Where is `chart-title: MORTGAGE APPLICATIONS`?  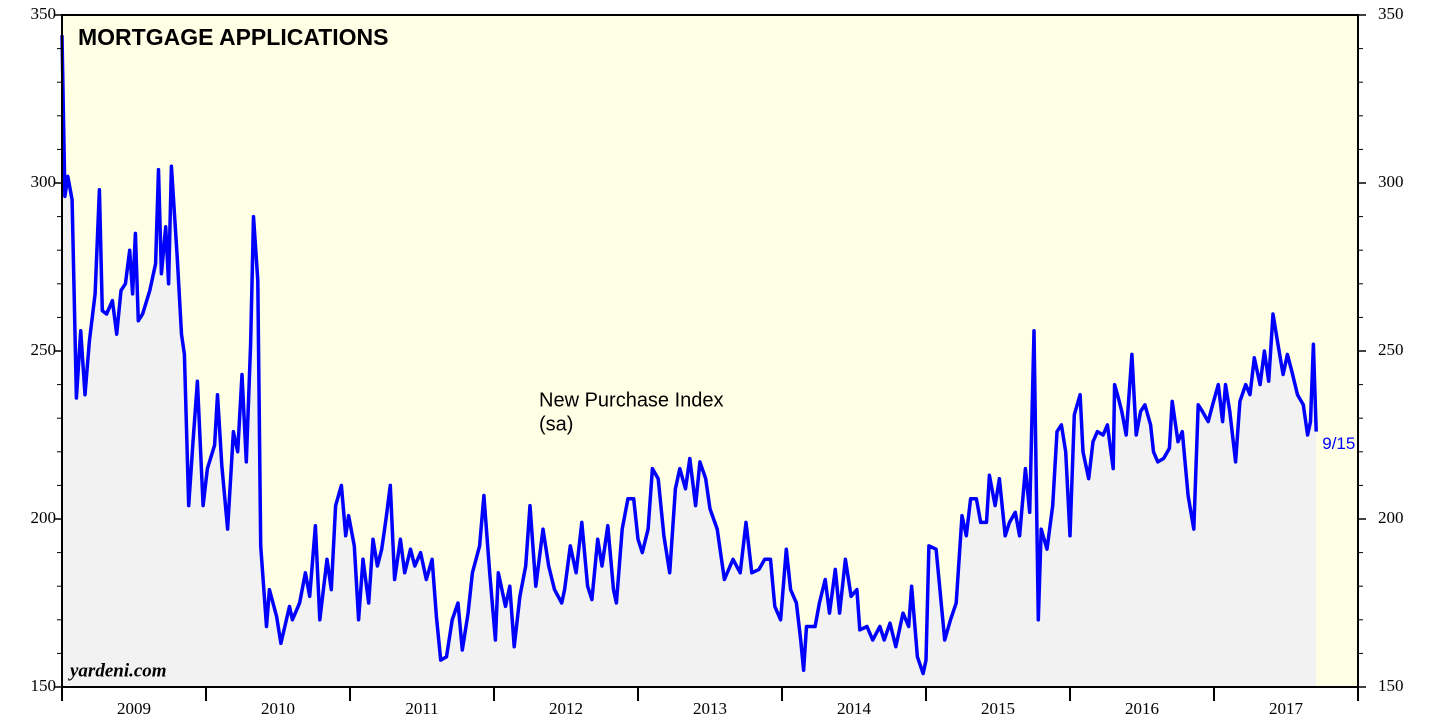
chart-title: MORTGAGE APPLICATIONS is located at coordinates (233, 37).